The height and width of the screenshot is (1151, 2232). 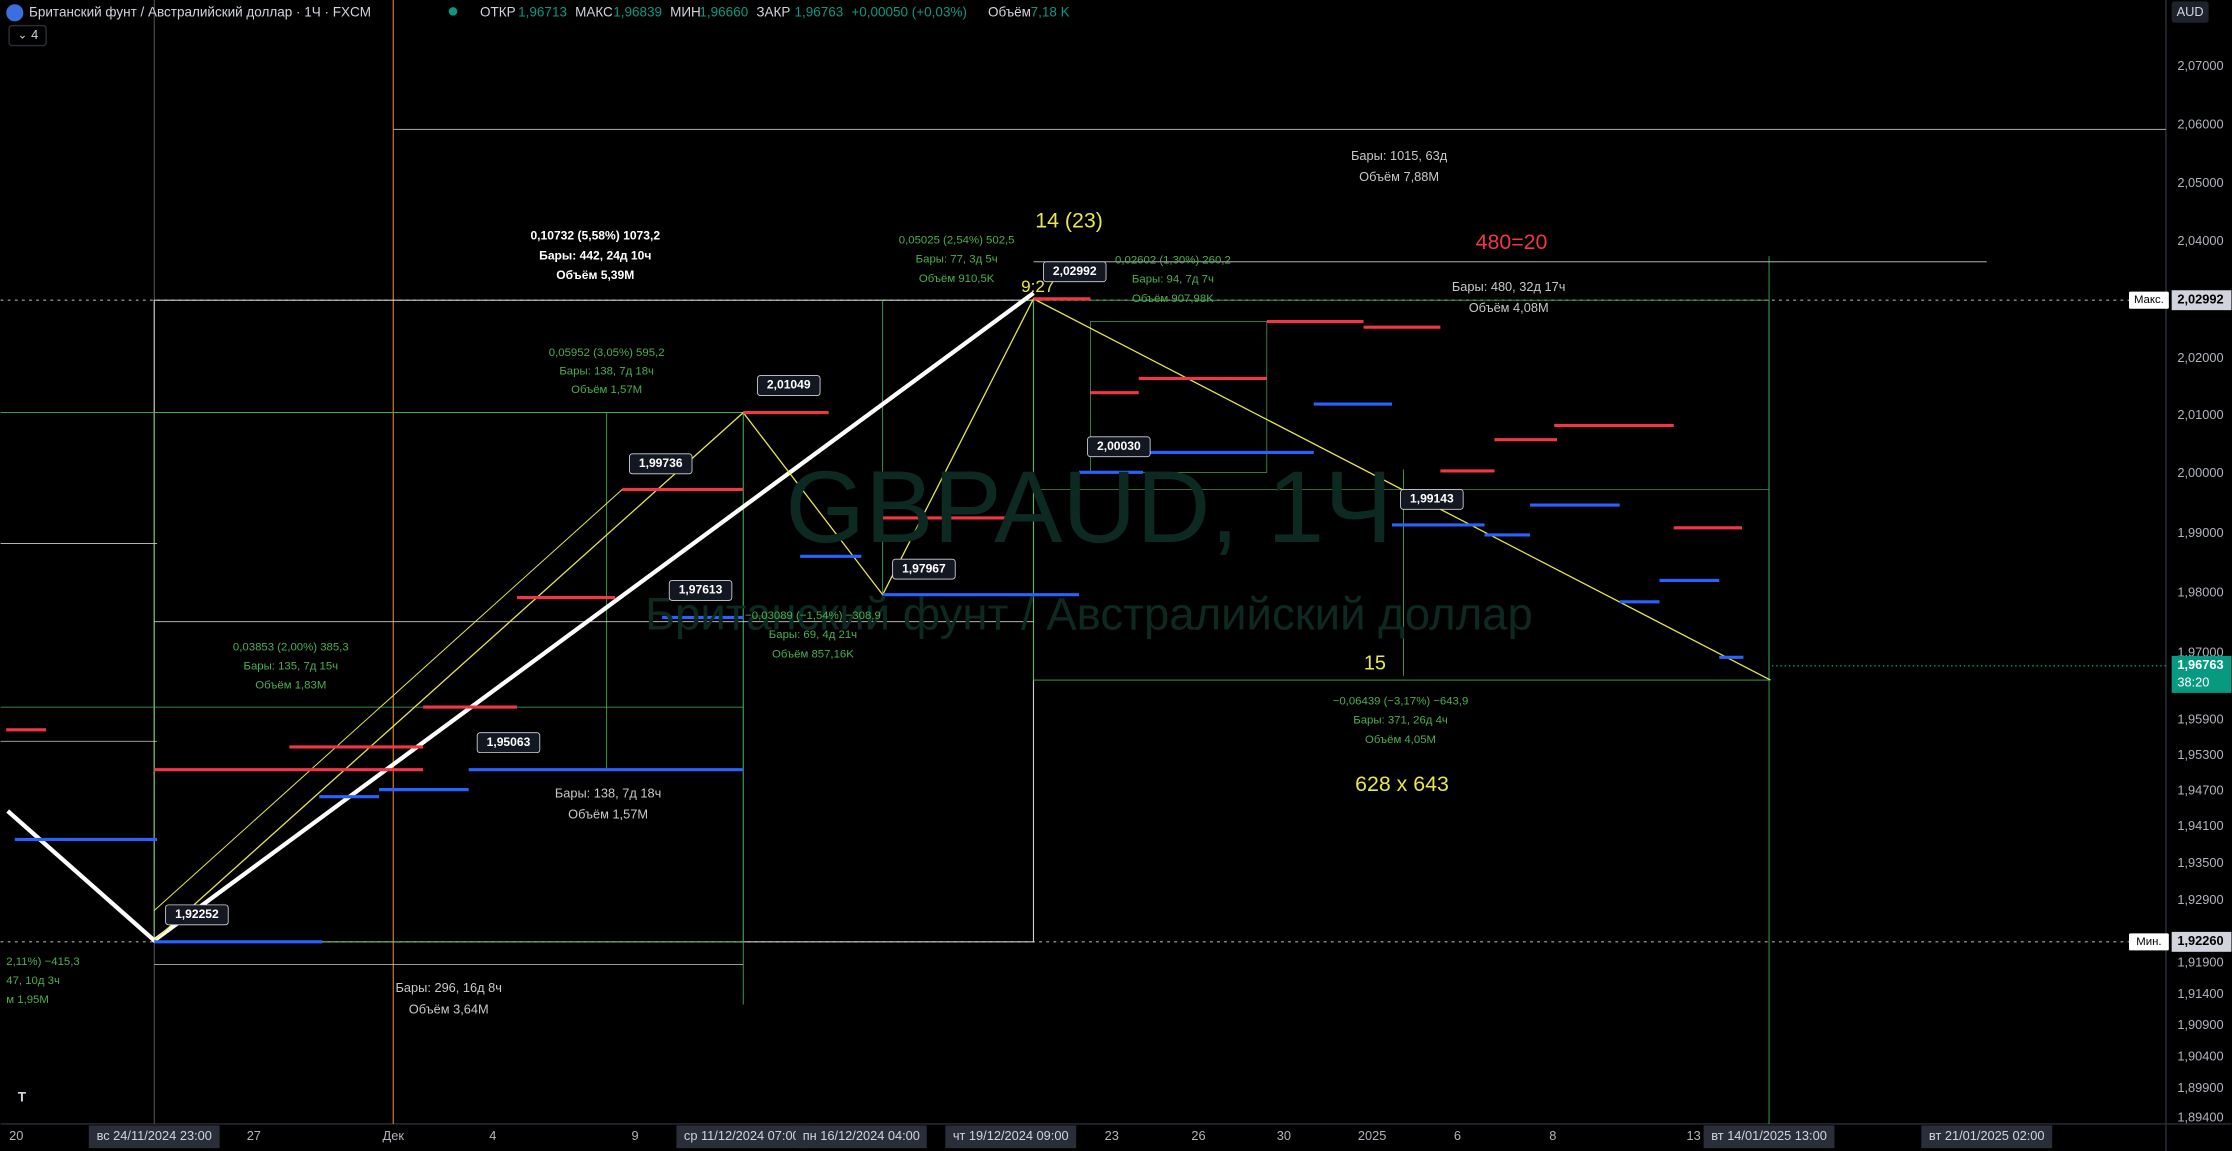 I want to click on price-axis-label: 1,91400, so click(x=2200, y=993).